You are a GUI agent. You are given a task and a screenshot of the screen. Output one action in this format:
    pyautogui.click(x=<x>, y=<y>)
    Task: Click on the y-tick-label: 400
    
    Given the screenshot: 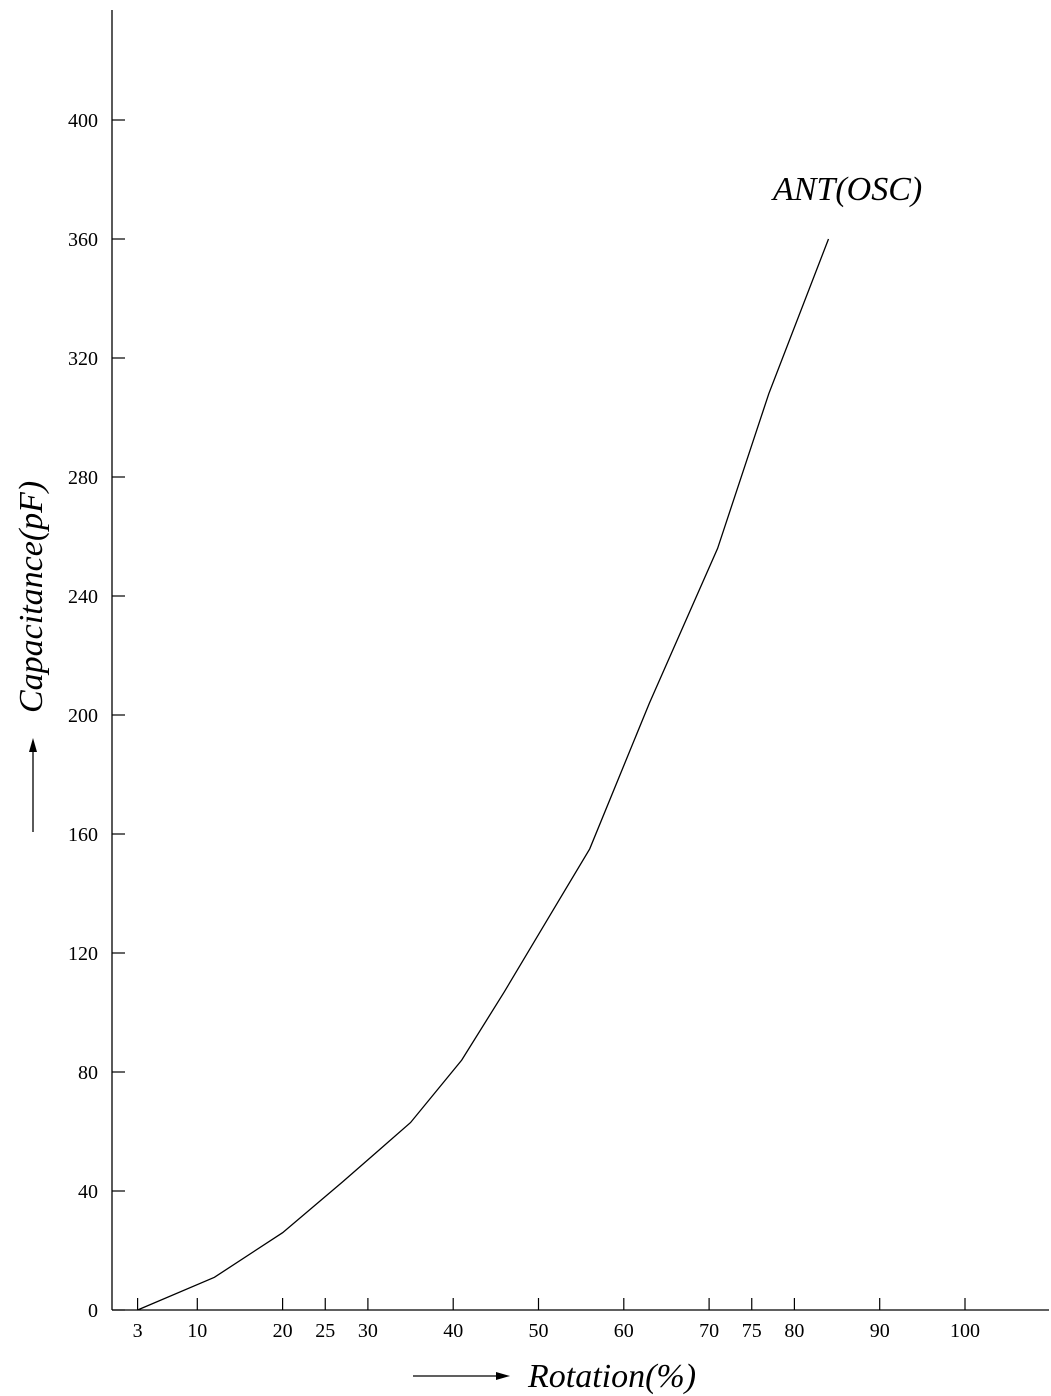 What is the action you would take?
    pyautogui.click(x=83, y=121)
    